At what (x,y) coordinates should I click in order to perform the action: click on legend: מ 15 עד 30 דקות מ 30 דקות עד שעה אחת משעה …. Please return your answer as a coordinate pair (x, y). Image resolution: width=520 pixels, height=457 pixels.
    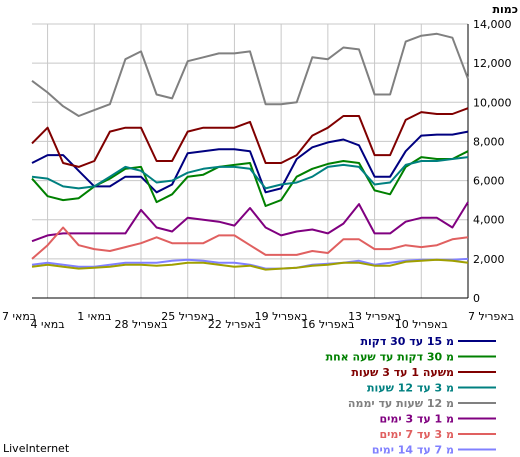
    Looking at the image, I should click on (411, 396).